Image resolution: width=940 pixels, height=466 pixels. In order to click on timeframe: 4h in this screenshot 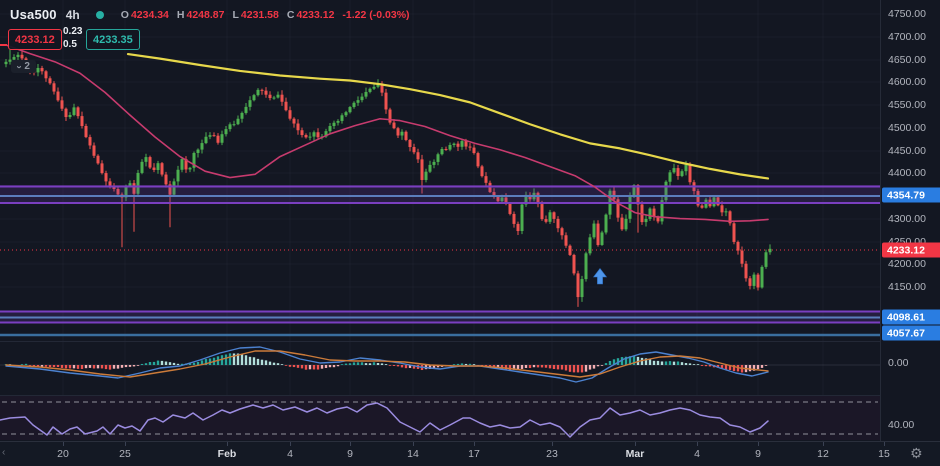, I will do `click(72, 14)`.